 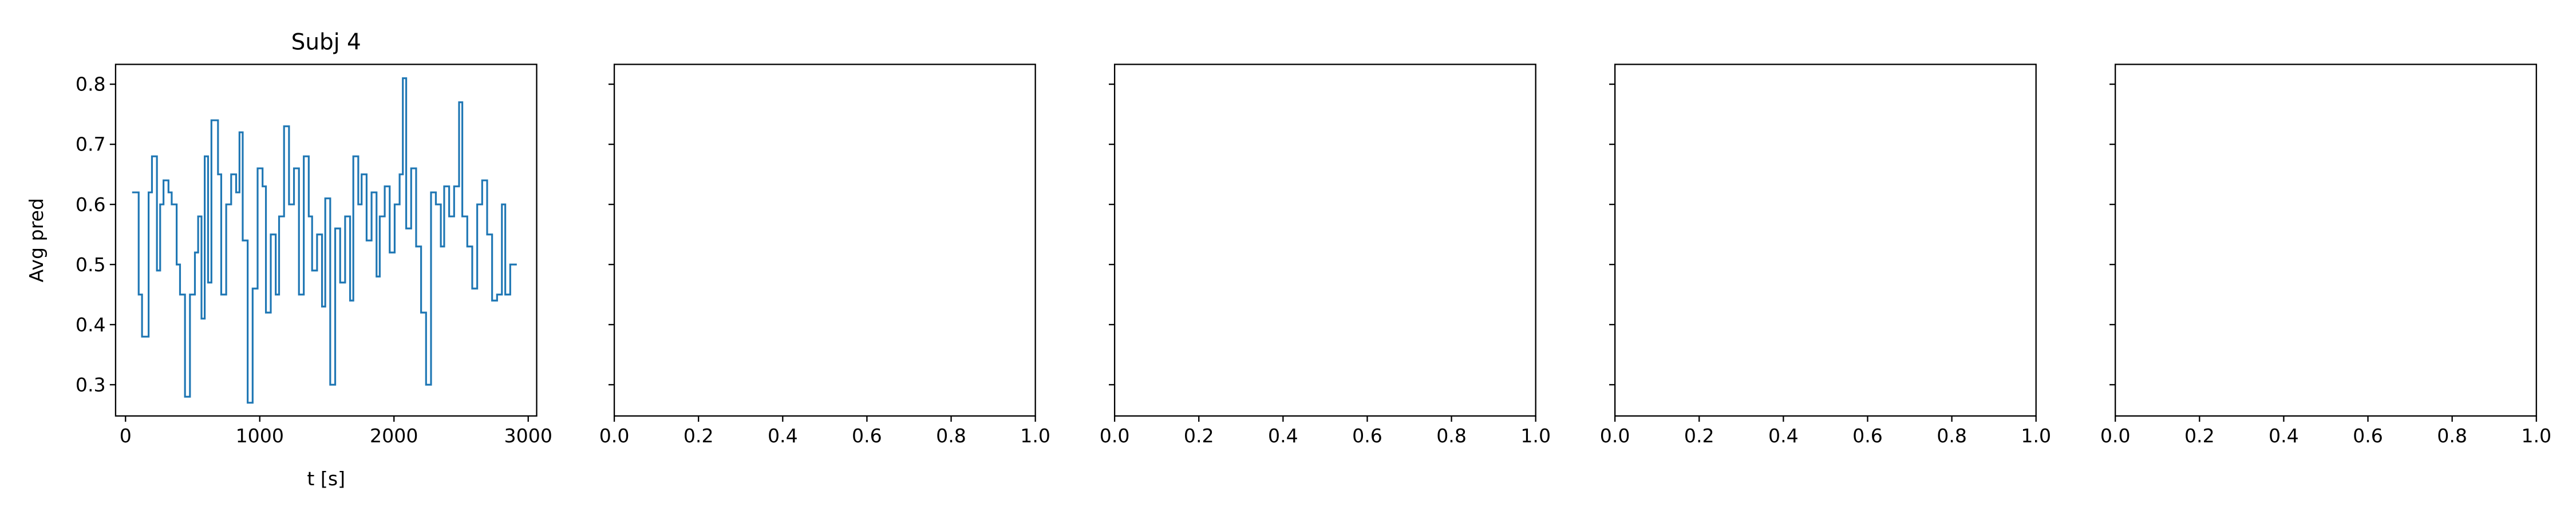 What do you see at coordinates (91, 385) in the screenshot?
I see `y-tick-label: 0.3` at bounding box center [91, 385].